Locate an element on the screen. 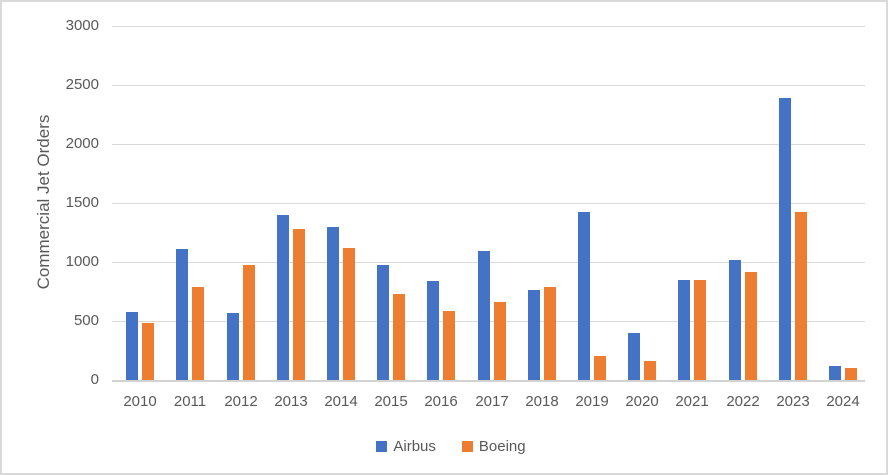  y-tick-2000: 2000 is located at coordinates (82, 143).